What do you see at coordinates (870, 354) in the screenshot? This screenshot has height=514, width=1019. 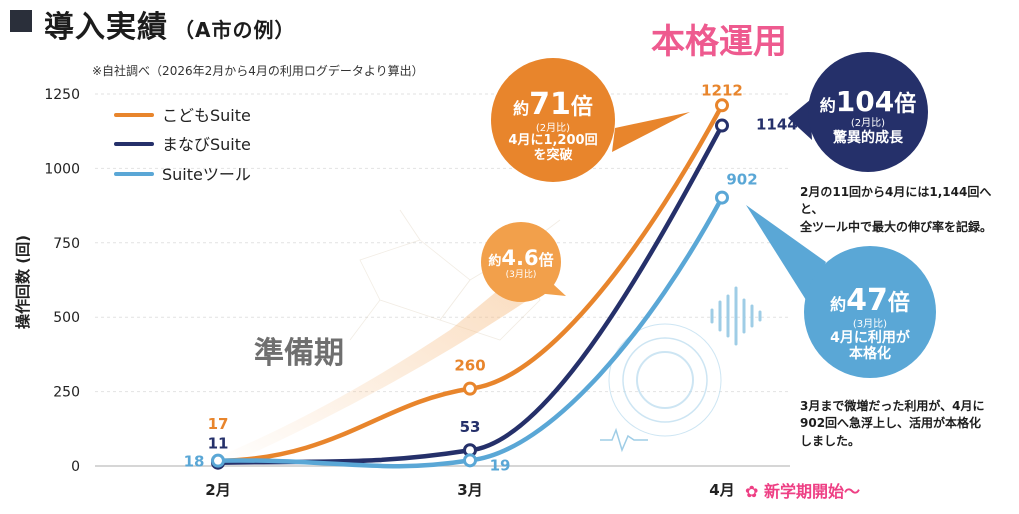 I see `suite-line2: 本格化` at bounding box center [870, 354].